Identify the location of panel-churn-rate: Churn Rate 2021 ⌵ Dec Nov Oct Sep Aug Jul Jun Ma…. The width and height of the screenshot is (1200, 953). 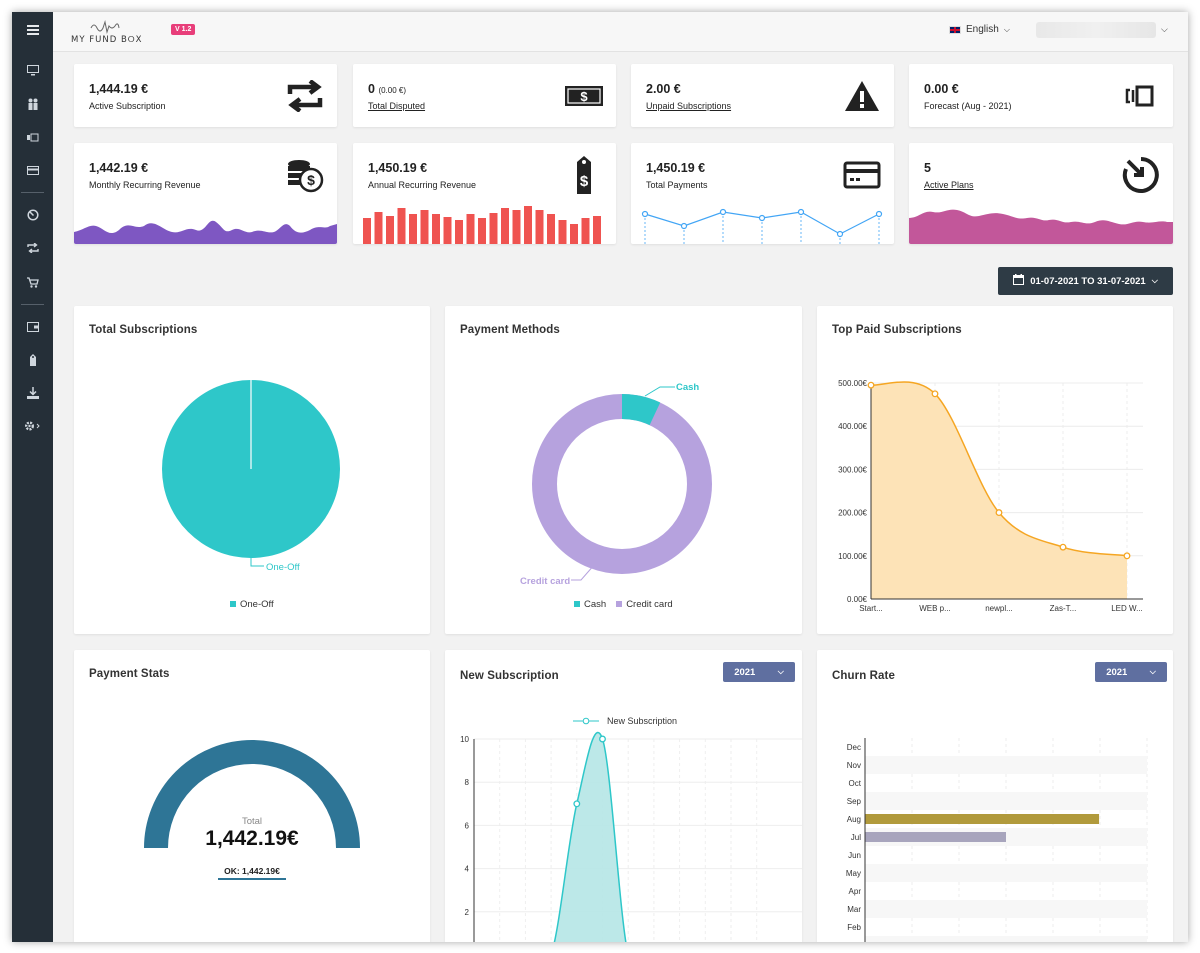
(995, 796).